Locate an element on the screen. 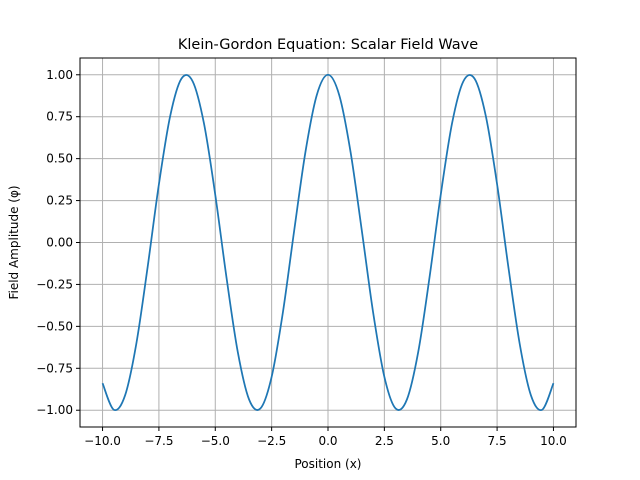 The image size is (640, 480). x-axis-ticks: −10.0 −7.5 −5.0 −2.5 0.0 2.5 5.0 7.5 10.0 is located at coordinates (325, 437).